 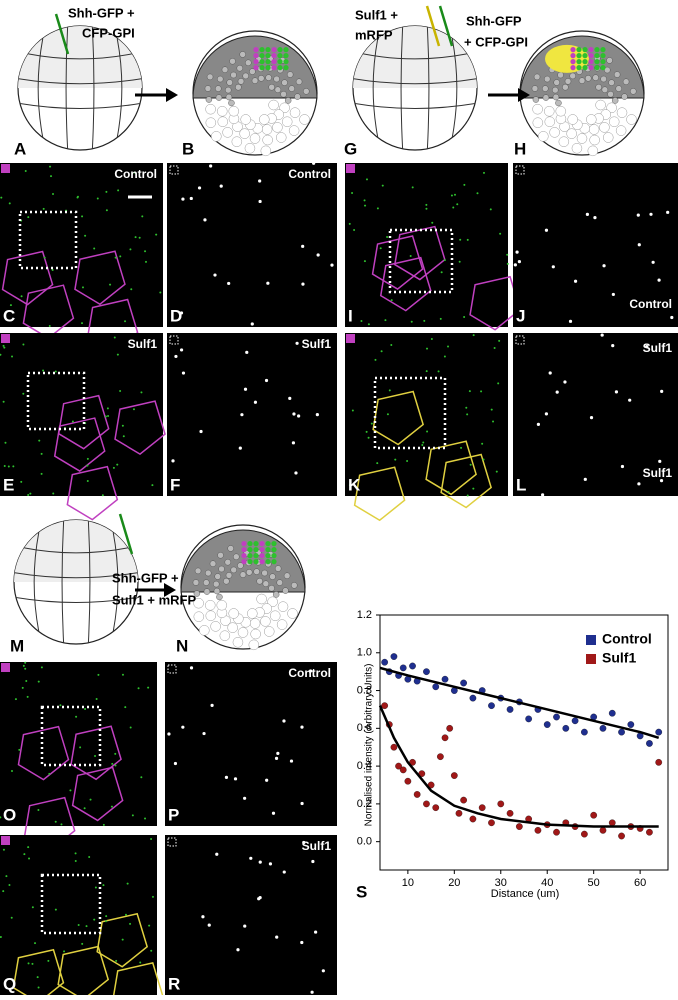 What do you see at coordinates (567, 58) in the screenshot?
I see `sulf-patch` at bounding box center [567, 58].